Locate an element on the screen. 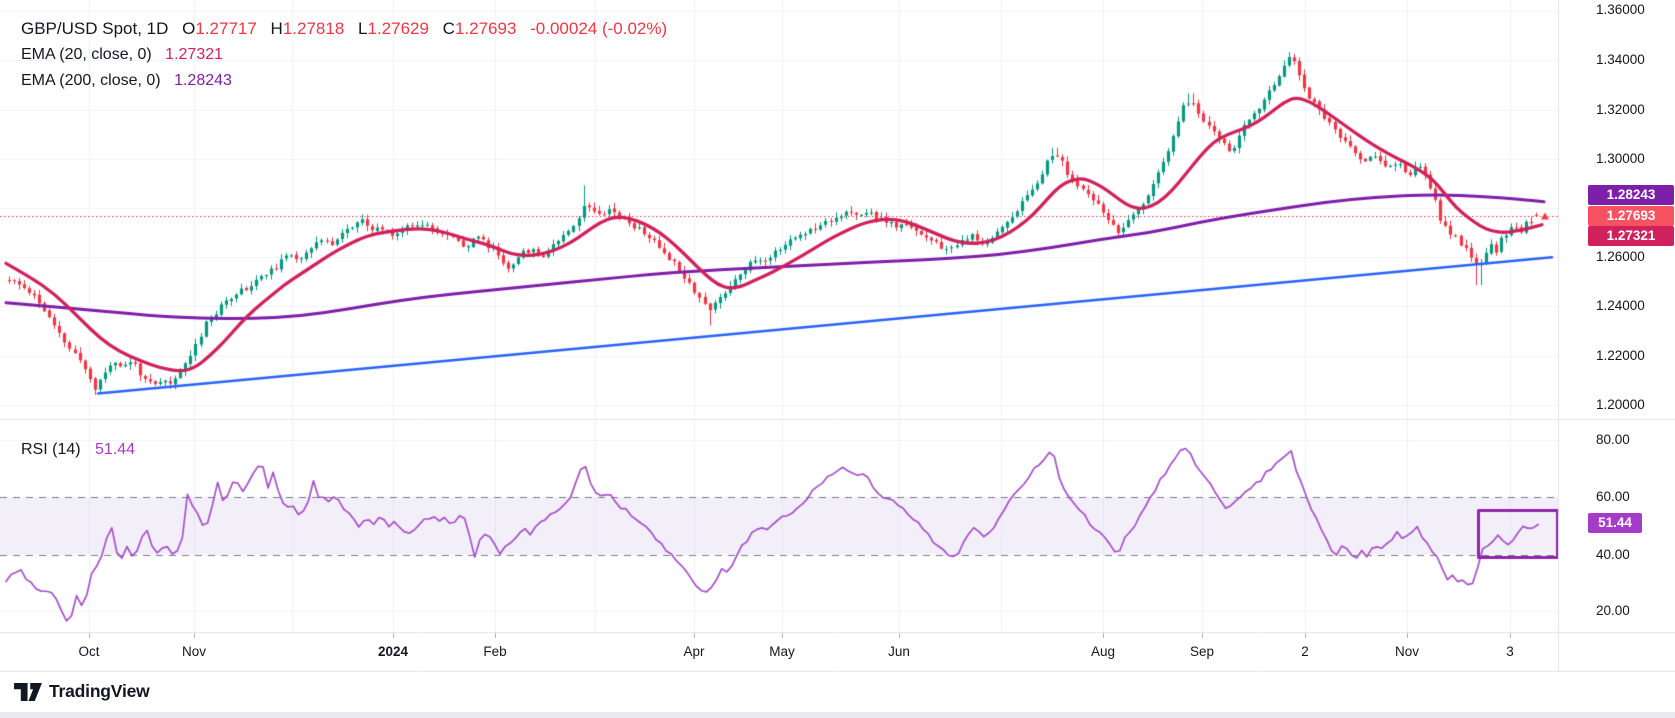 This screenshot has width=1675, height=718. close-value: 1.27693 is located at coordinates (485, 28).